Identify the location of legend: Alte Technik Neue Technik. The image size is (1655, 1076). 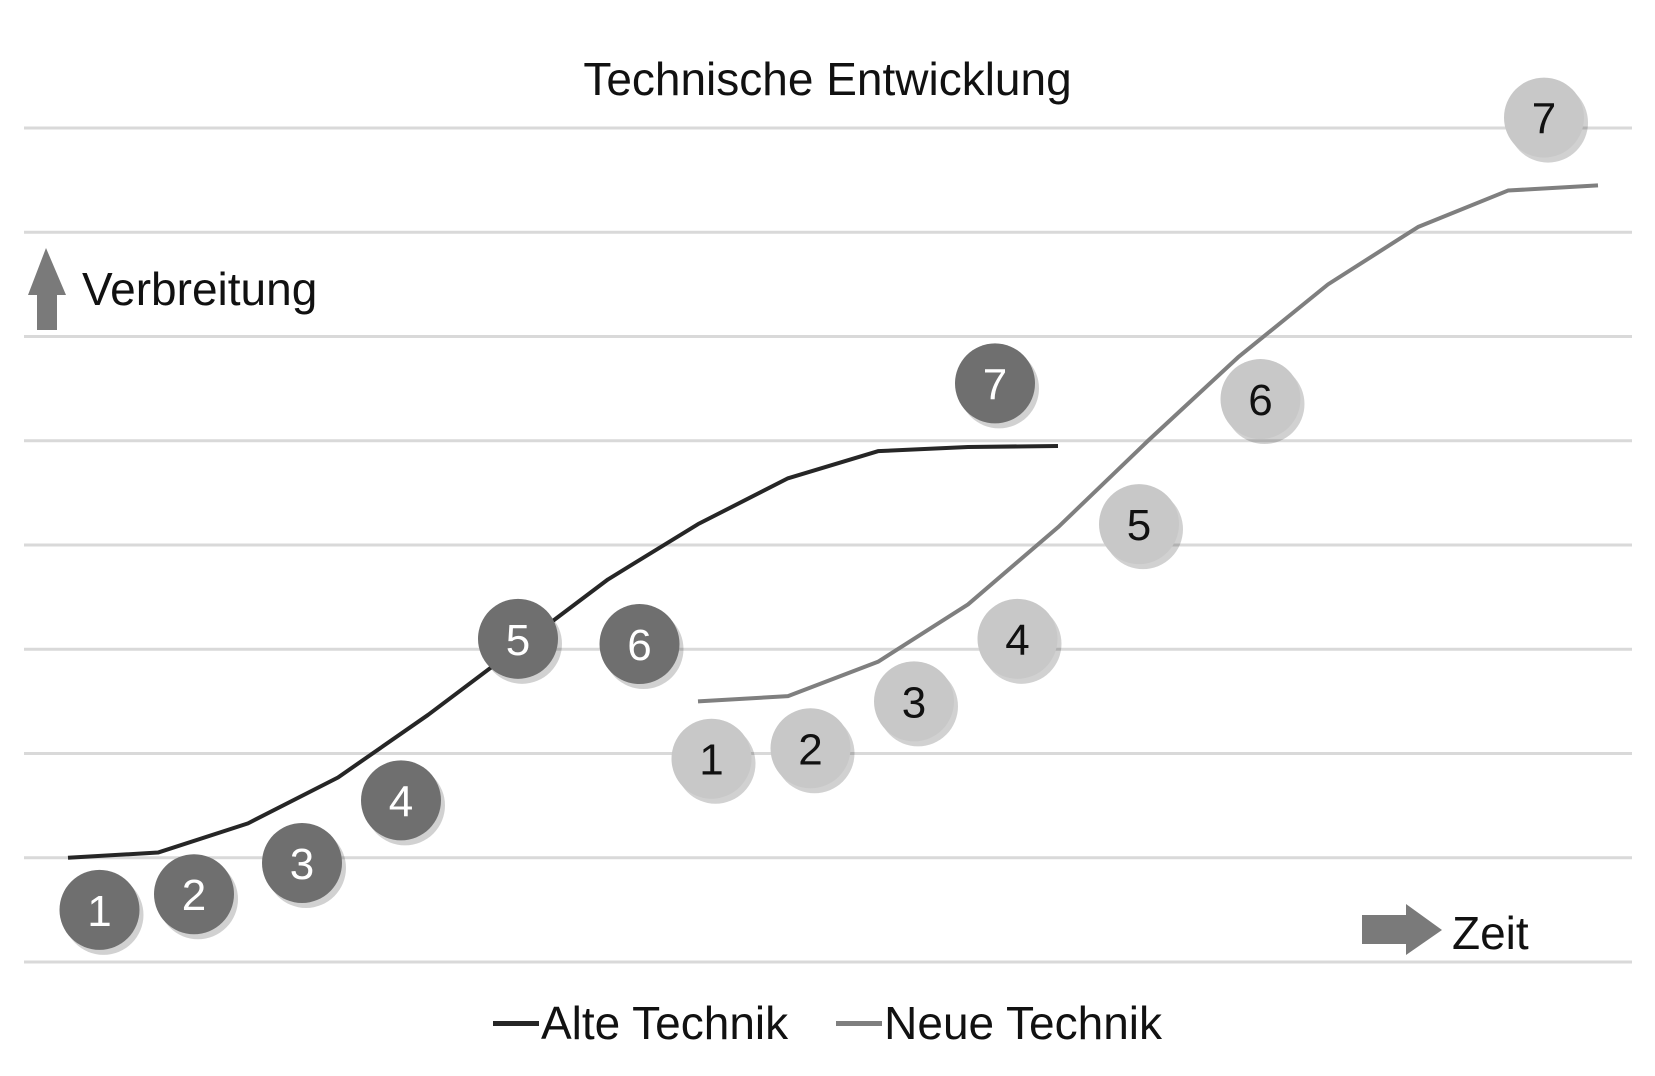
(827, 1023).